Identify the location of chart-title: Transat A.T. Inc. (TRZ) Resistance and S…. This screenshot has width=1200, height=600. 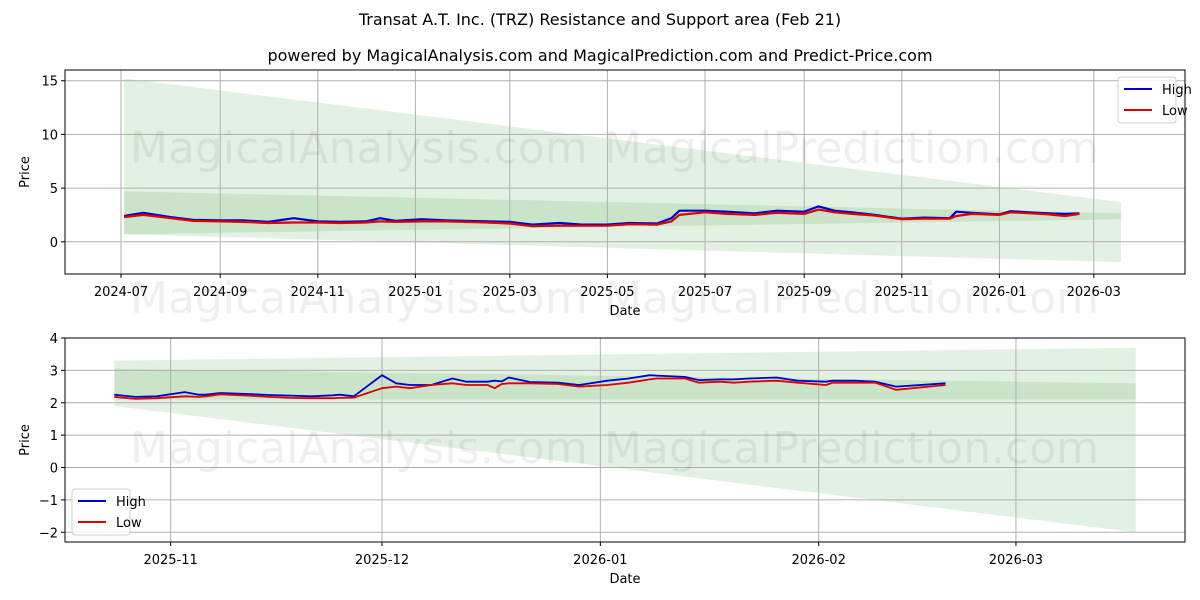
(600, 19).